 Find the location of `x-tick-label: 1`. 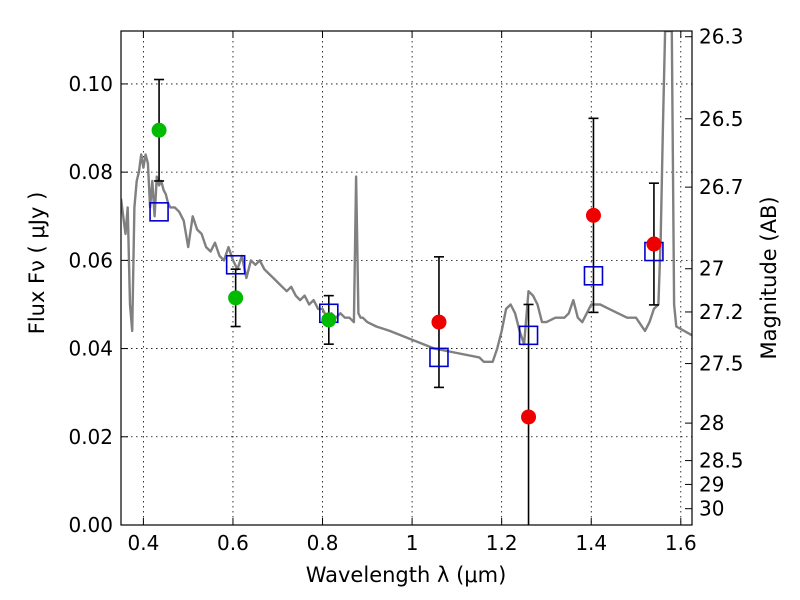

x-tick-label: 1 is located at coordinates (412, 543).